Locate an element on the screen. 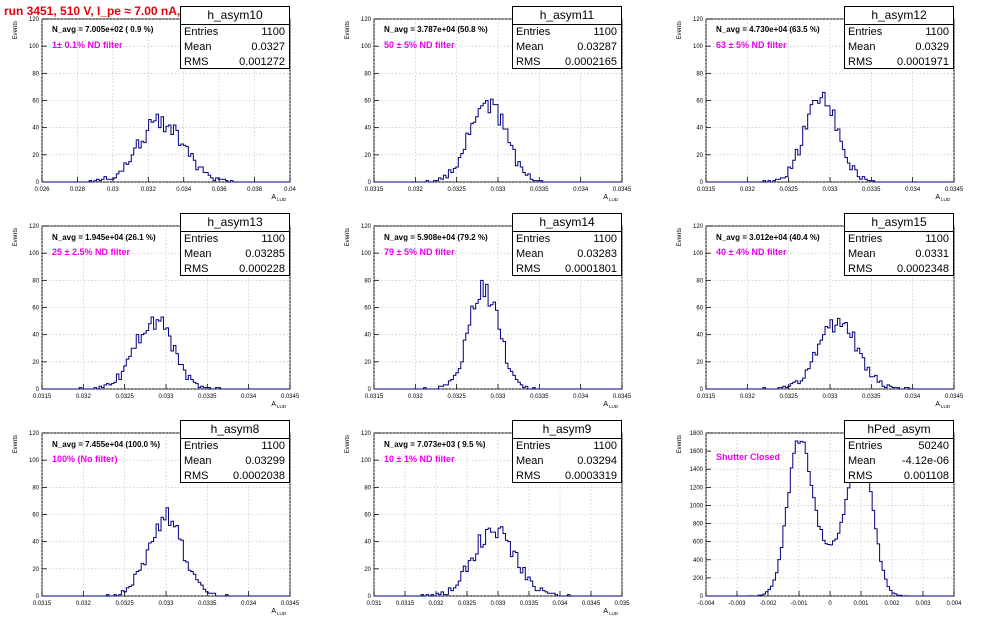 The image size is (996, 622). stats-row-mean: Mean -4.12e-06 is located at coordinates (899, 461).